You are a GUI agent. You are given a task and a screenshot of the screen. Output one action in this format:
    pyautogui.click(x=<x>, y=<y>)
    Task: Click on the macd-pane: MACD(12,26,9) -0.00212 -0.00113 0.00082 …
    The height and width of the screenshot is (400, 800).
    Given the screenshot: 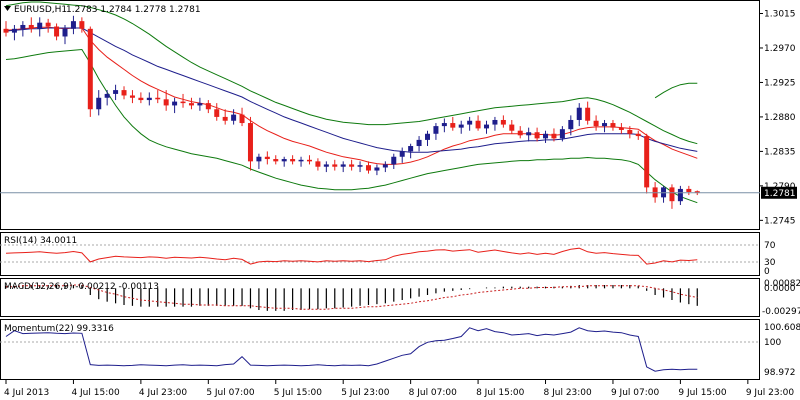 What is the action you would take?
    pyautogui.click(x=400, y=298)
    